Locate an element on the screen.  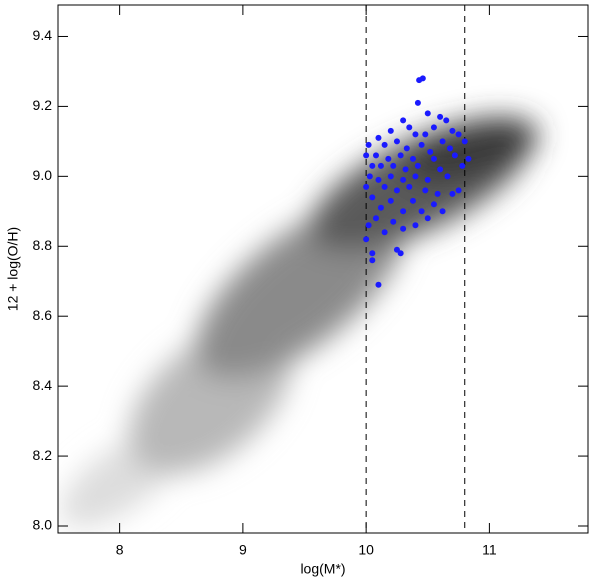
y-tick-label: 8.2 is located at coordinates (43, 455).